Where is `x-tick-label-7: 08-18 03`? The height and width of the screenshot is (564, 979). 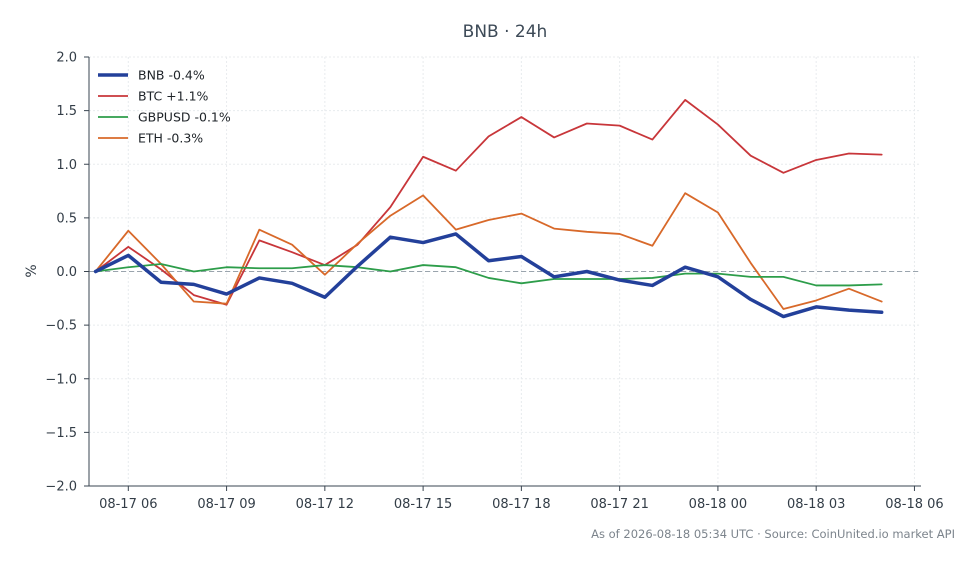
x-tick-label-7: 08-18 03 is located at coordinates (816, 504).